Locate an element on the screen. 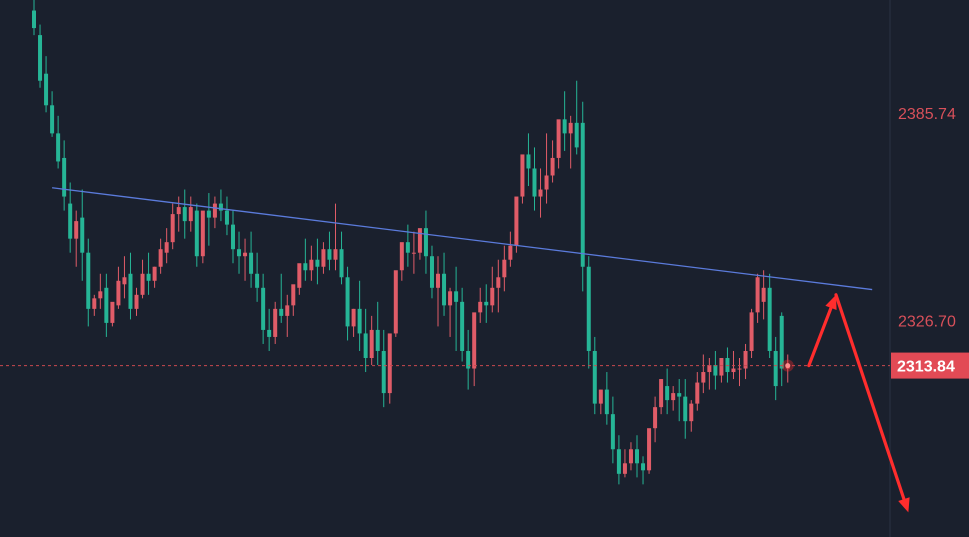 The height and width of the screenshot is (537, 969). current-price-tag-background is located at coordinates (930, 365).